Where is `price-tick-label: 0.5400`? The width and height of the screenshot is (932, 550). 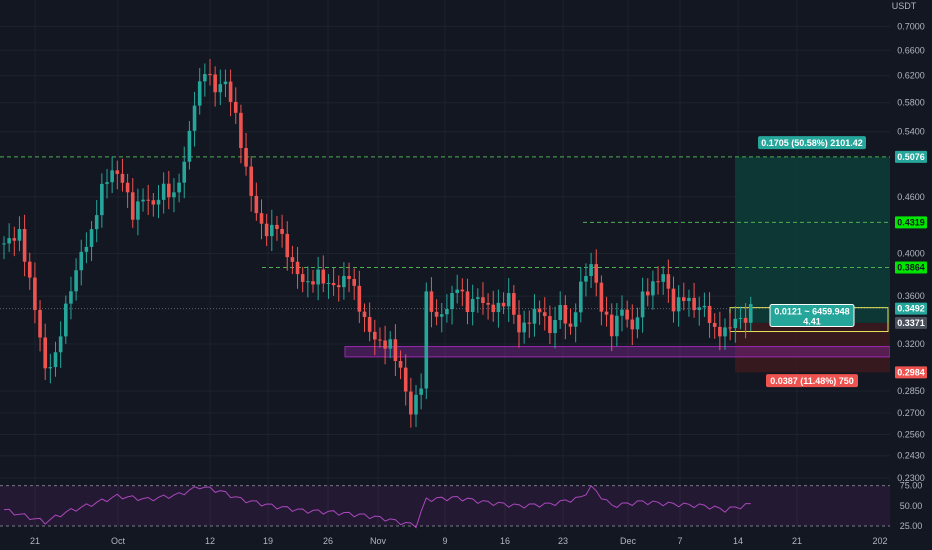
price-tick-label: 0.5400 is located at coordinates (911, 132).